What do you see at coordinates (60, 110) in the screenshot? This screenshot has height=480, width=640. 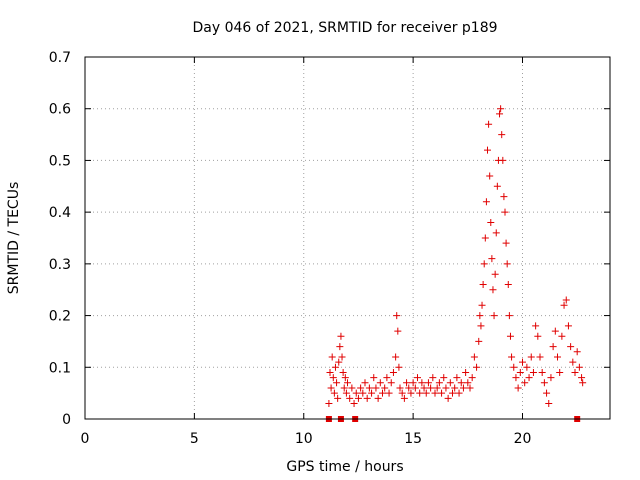 I see `y-tick-label: 0.6` at bounding box center [60, 110].